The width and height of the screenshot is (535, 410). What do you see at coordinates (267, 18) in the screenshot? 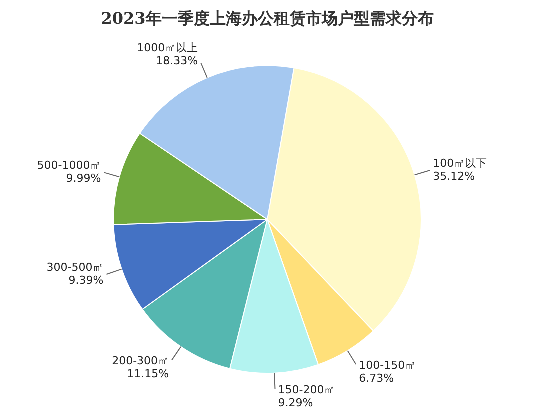
I see `chart-title: 2023年一季度上海办公租赁市场户型需求分布` at bounding box center [267, 18].